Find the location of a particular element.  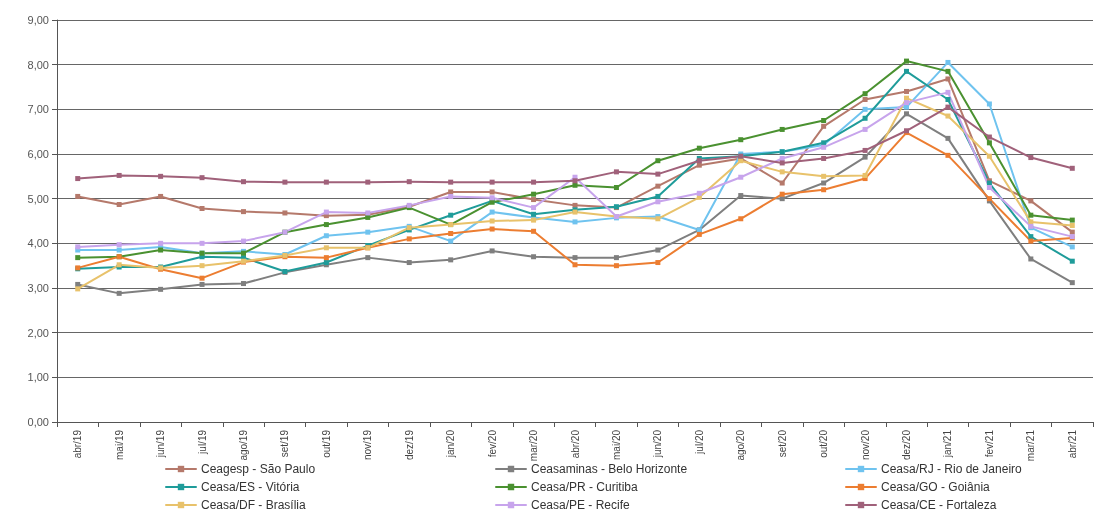

legend-label: Ceasa/RJ - Rio de Janeiro is located at coordinates (952, 469).